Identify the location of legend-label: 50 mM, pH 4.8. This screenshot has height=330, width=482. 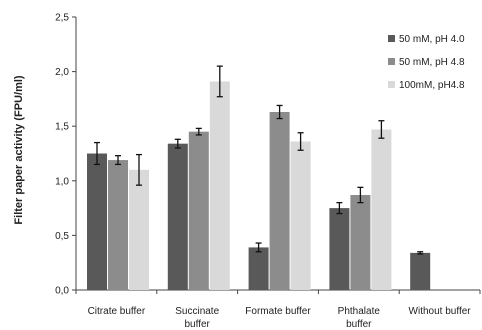
(432, 62).